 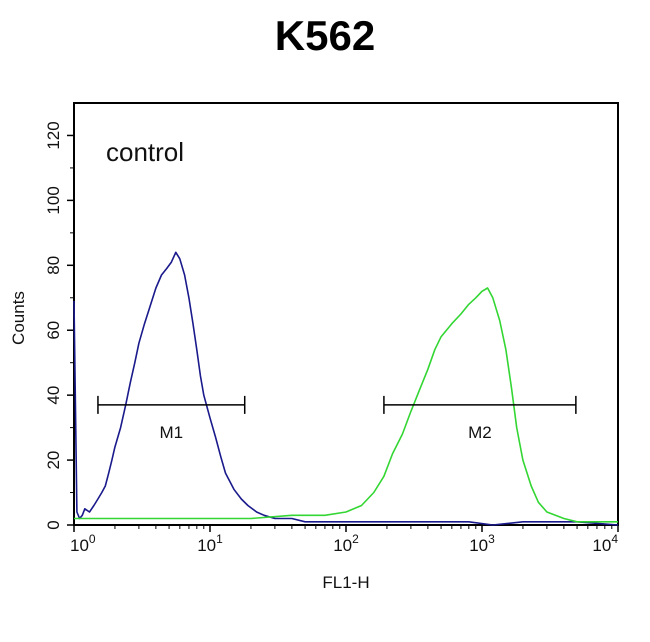 What do you see at coordinates (480, 432) in the screenshot?
I see `gate-label: M2` at bounding box center [480, 432].